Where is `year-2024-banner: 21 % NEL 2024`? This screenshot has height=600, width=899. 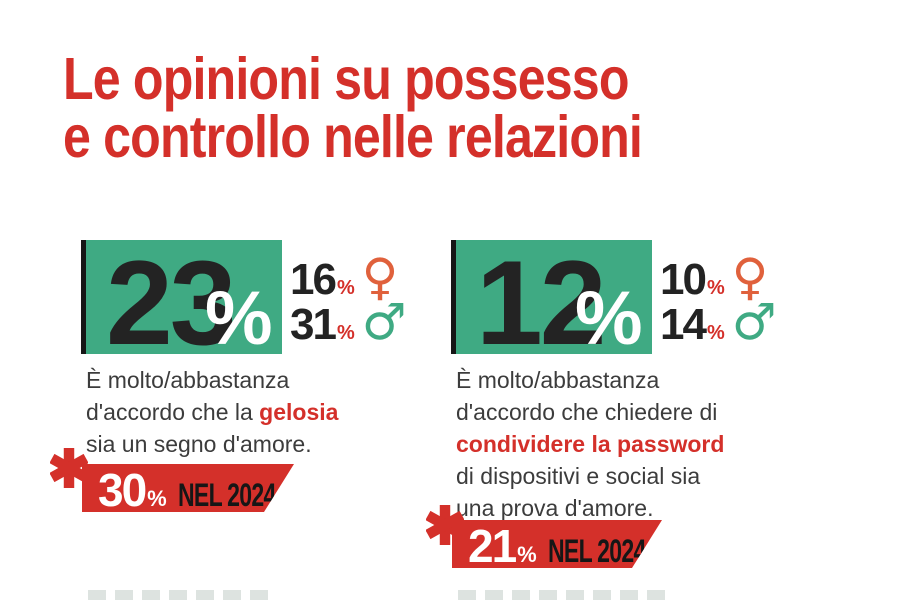 year-2024-banner: 21 % NEL 2024 is located at coordinates (557, 544).